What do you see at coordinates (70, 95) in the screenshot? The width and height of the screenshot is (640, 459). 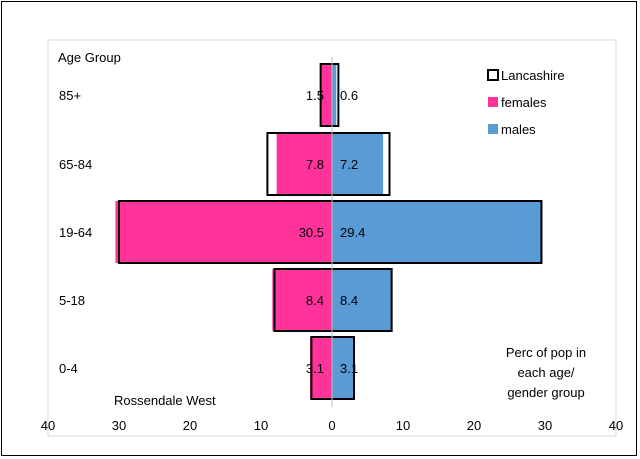 I see `category-label-85plus: 85+` at bounding box center [70, 95].